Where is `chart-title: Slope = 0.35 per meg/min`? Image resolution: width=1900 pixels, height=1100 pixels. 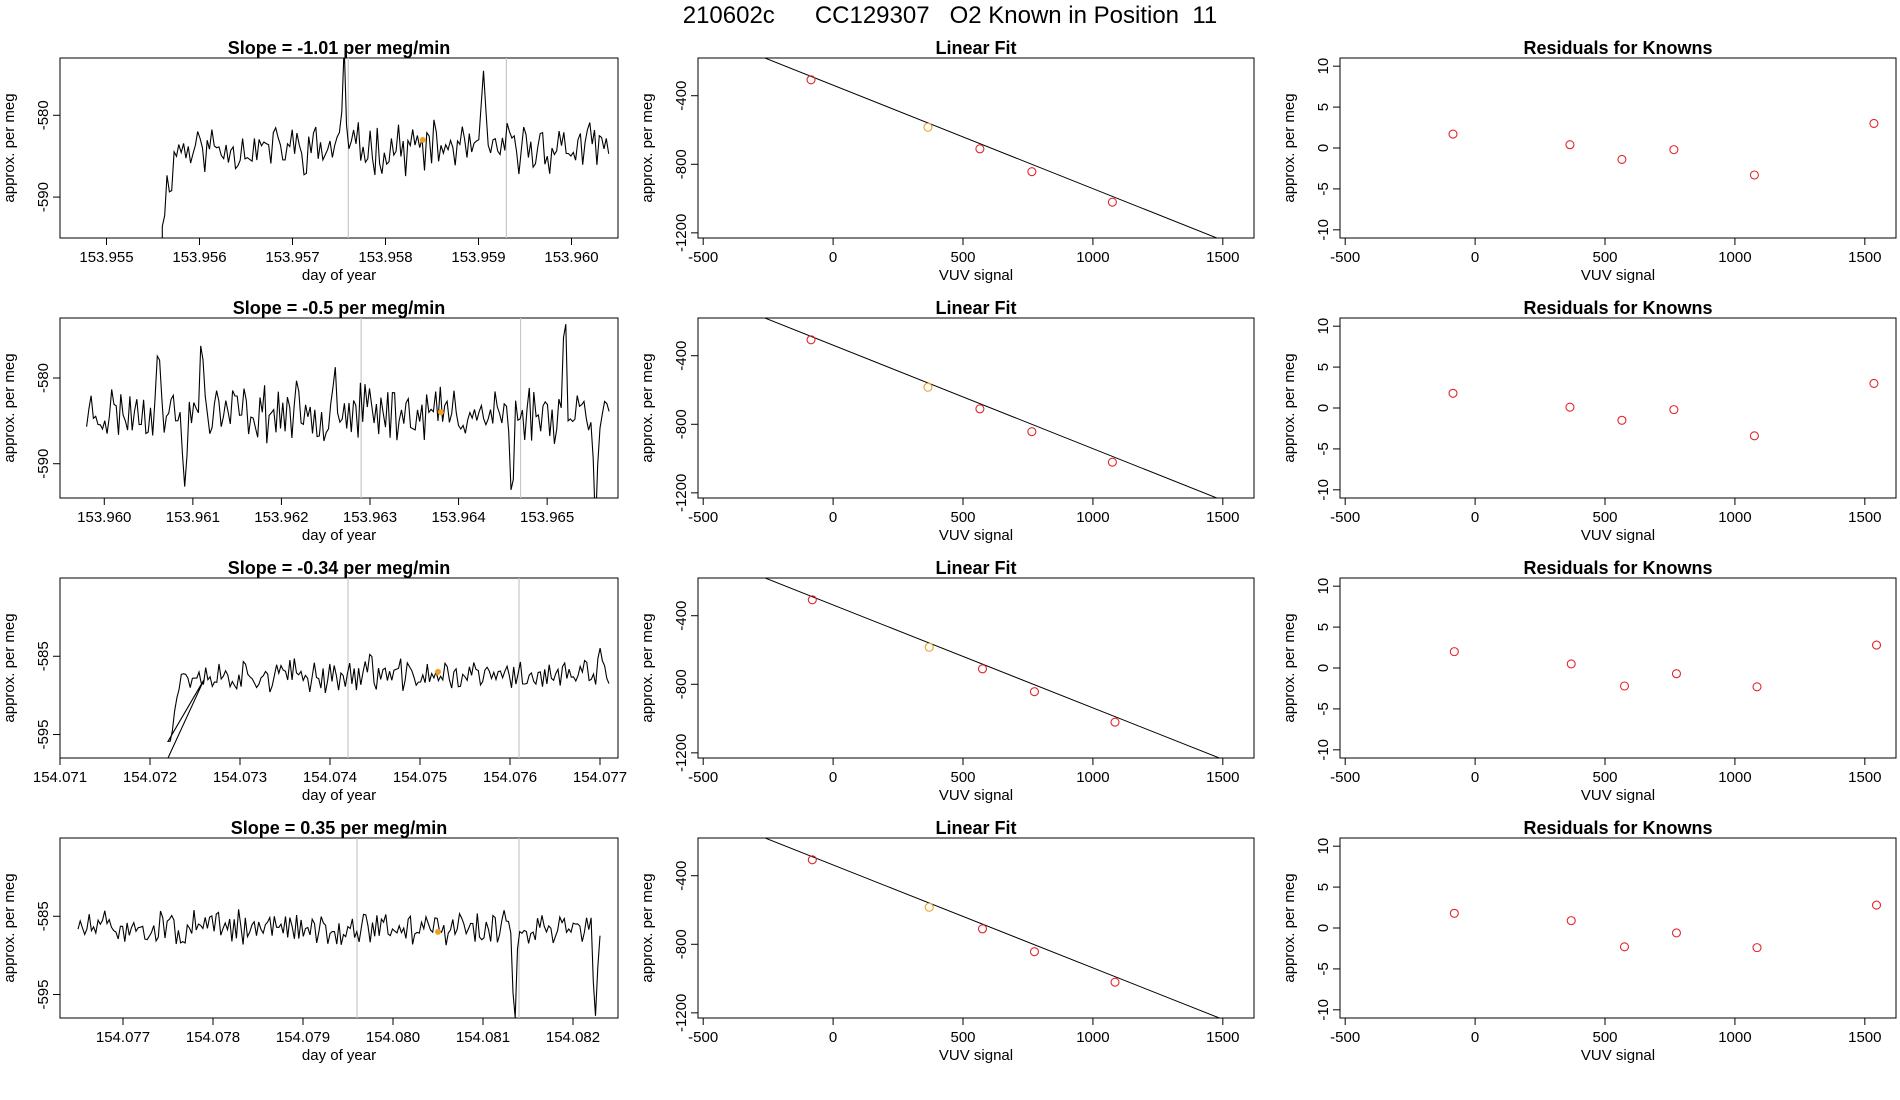
chart-title: Slope = 0.35 per meg/min is located at coordinates (339, 828).